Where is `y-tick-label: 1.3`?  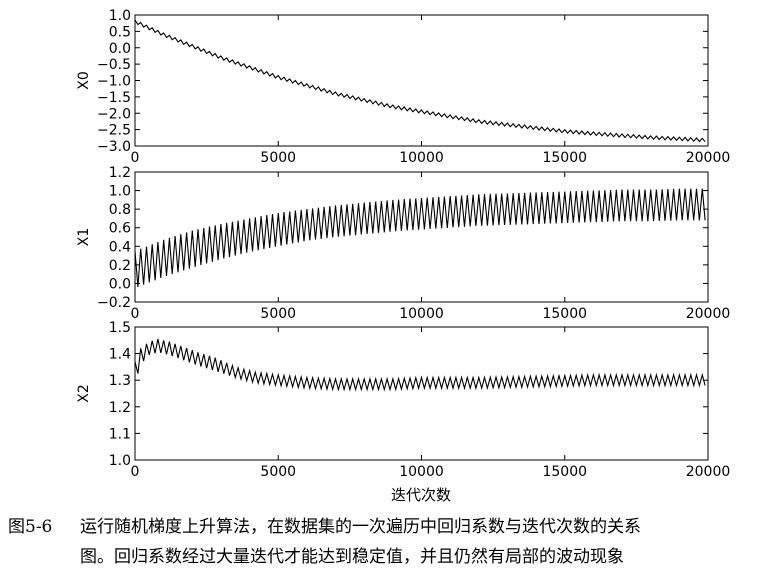 y-tick-label: 1.3 is located at coordinates (120, 381).